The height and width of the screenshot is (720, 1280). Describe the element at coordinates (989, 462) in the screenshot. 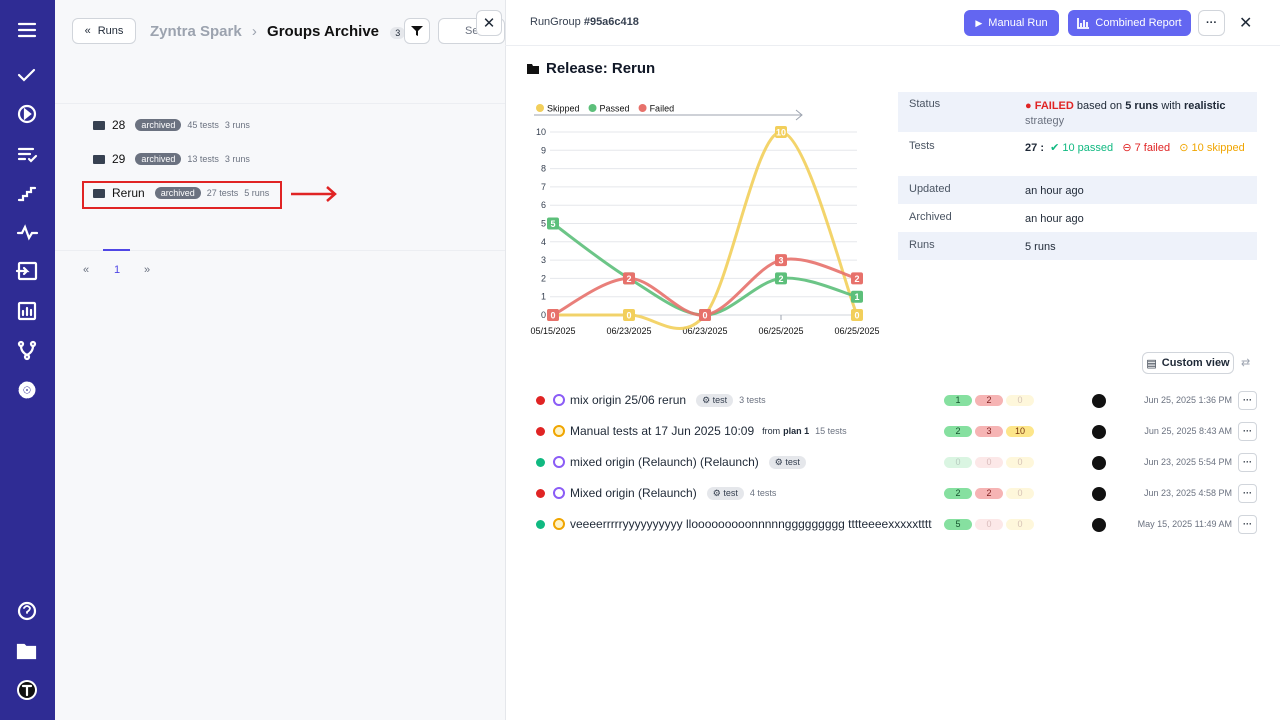

I see `run-failed-count: 0` at that location.